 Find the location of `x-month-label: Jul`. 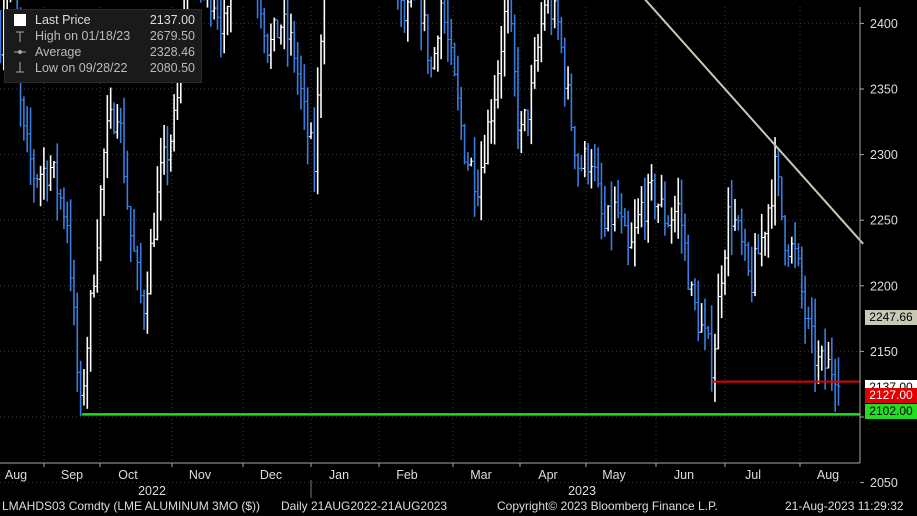

x-month-label: Jul is located at coordinates (753, 475).